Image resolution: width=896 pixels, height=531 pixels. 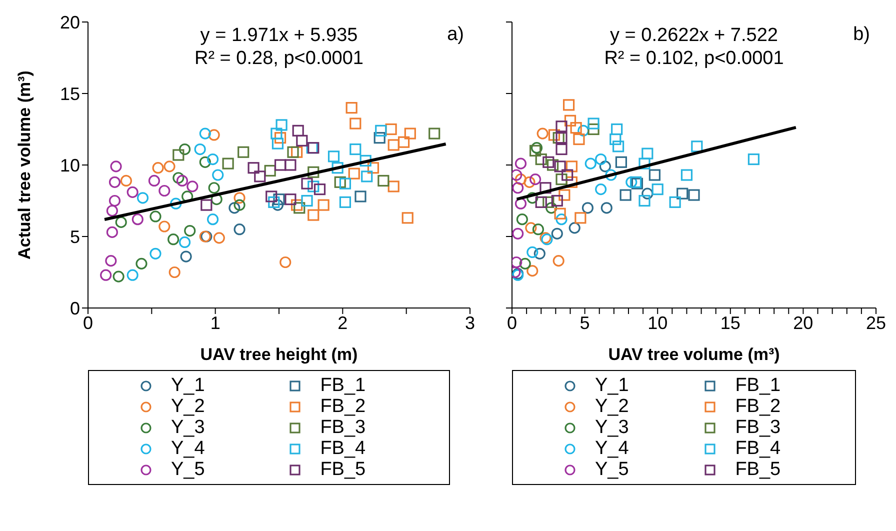 I want to click on annotation: R² = 0.28, p<0.0001, so click(x=278, y=58).